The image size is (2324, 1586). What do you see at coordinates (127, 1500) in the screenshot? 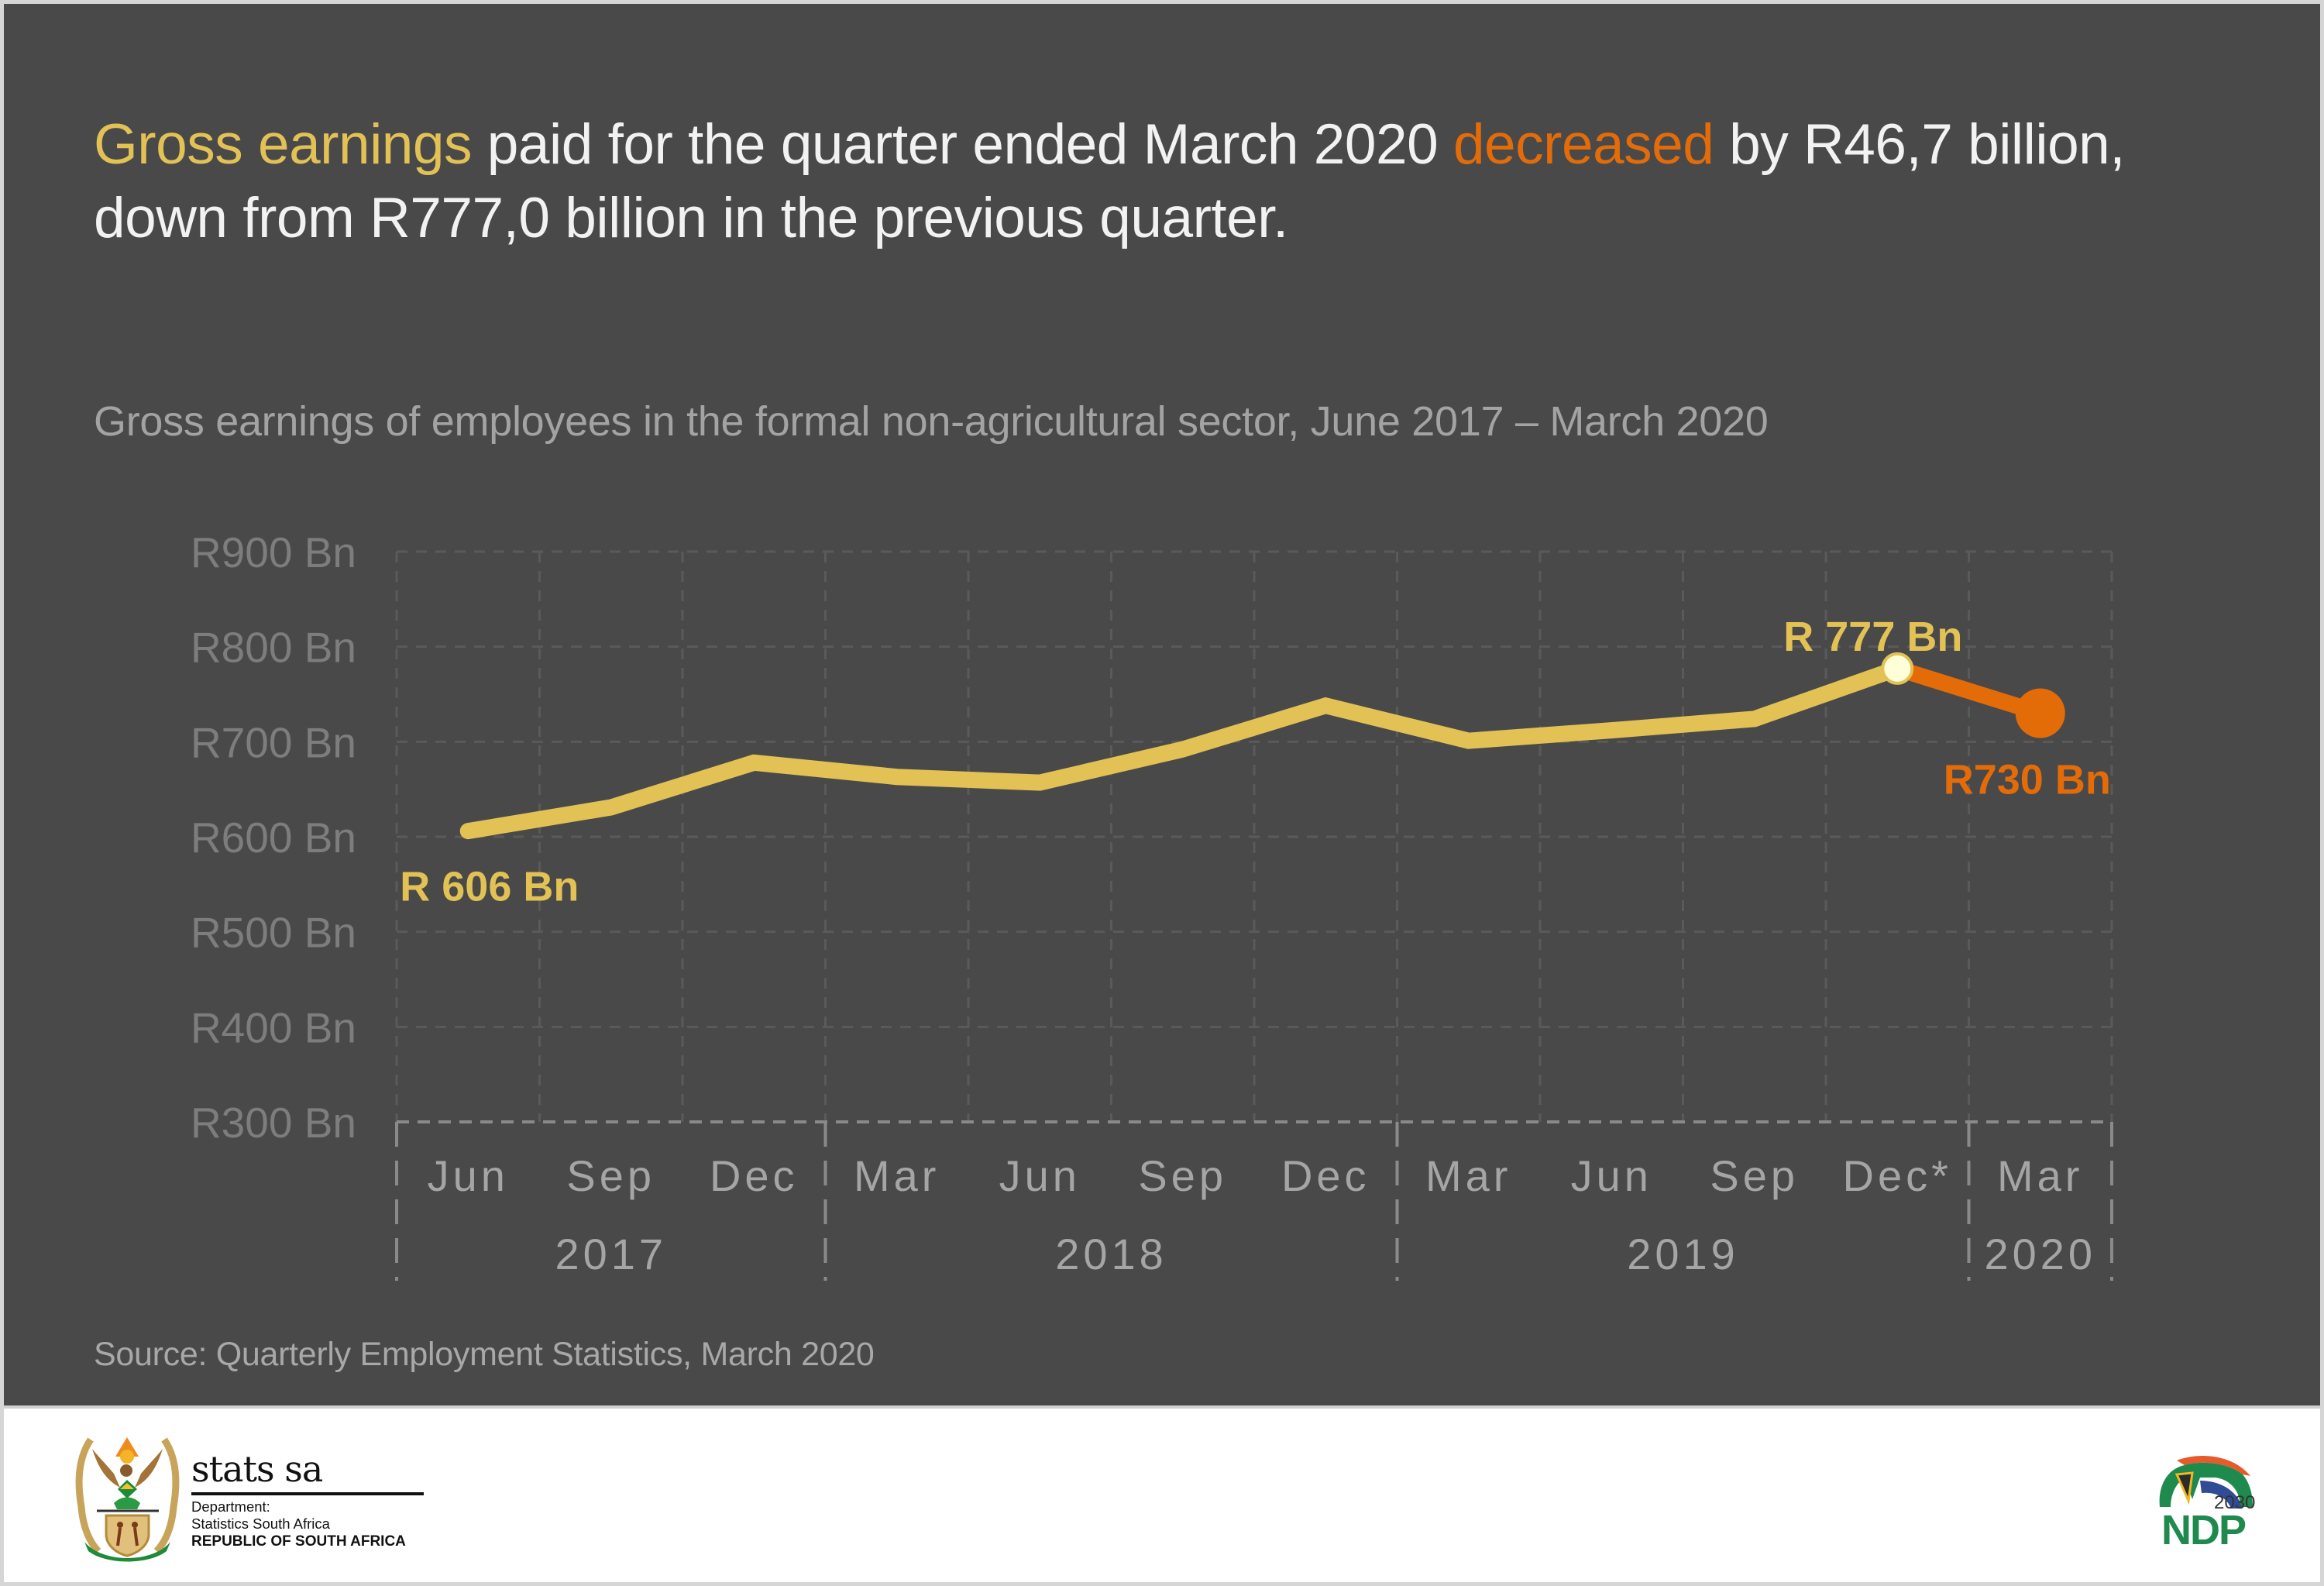
I see `coat-of-arms-logo` at bounding box center [127, 1500].